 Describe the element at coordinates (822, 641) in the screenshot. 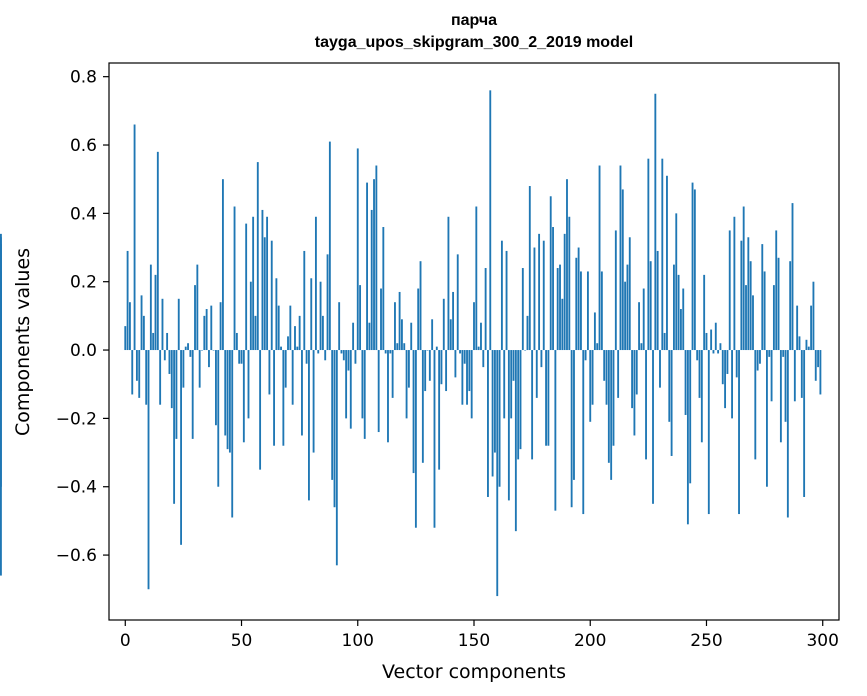

I see `x-tick-label: 300` at that location.